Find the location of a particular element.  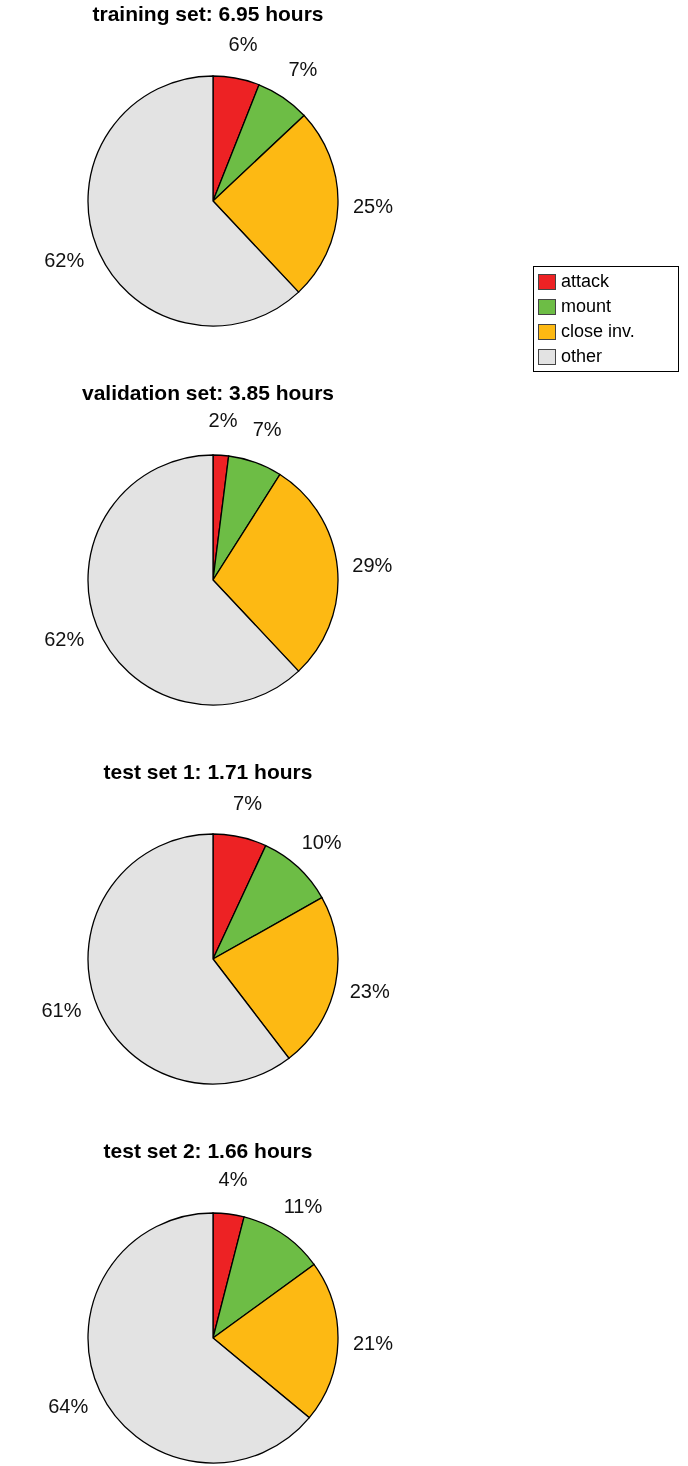

data-label: 61% is located at coordinates (61, 1010).